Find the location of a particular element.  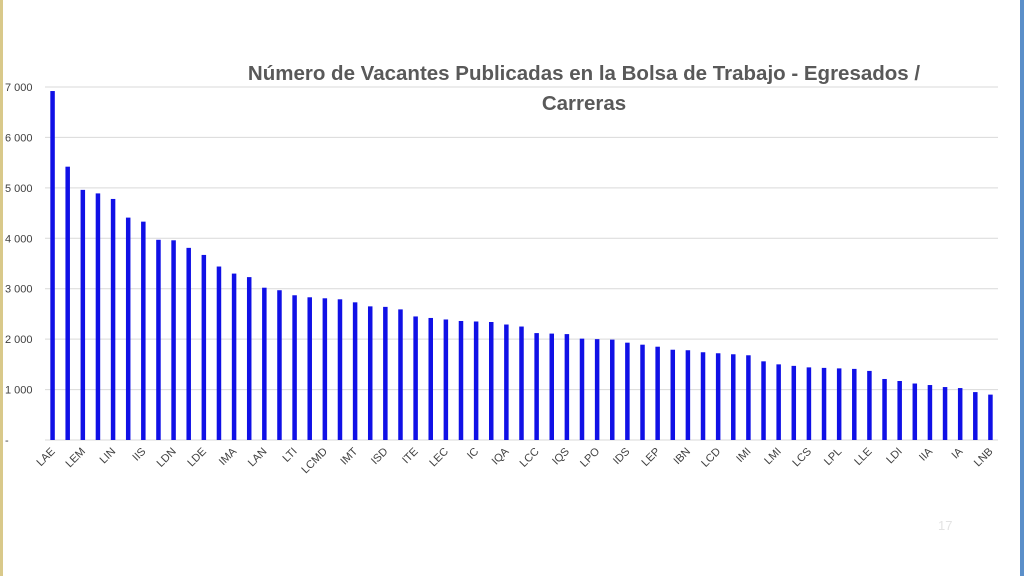

x-tick-label: ISD is located at coordinates (379, 456).